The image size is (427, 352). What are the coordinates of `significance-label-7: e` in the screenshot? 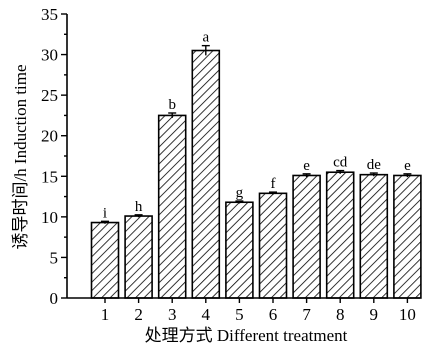 It's located at (306, 166).